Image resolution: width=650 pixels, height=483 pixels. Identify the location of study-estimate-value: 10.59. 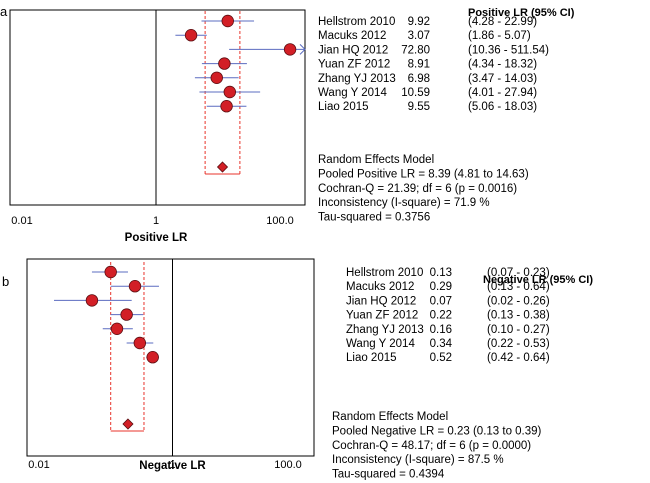
(415, 93).